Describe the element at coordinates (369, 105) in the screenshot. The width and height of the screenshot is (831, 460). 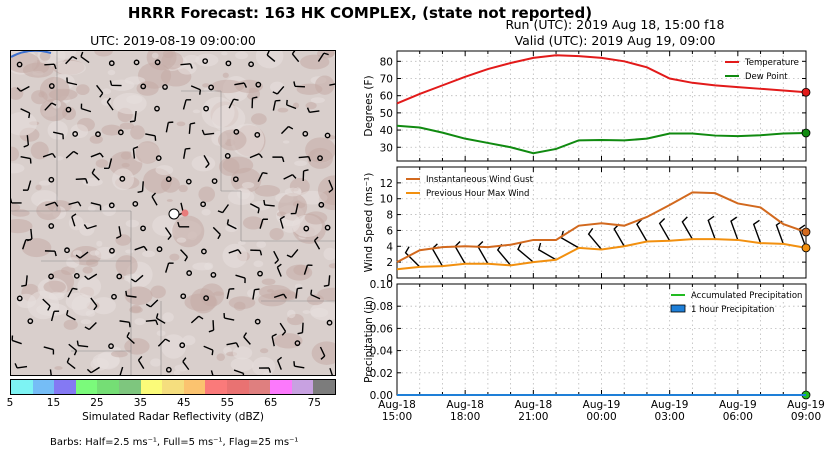
I see `y-axis-label: Degrees (F)` at that location.